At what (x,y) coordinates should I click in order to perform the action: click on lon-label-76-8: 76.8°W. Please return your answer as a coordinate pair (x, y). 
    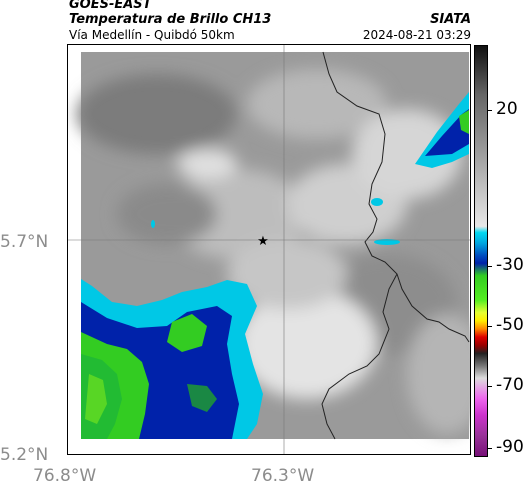
    Looking at the image, I should click on (64, 476).